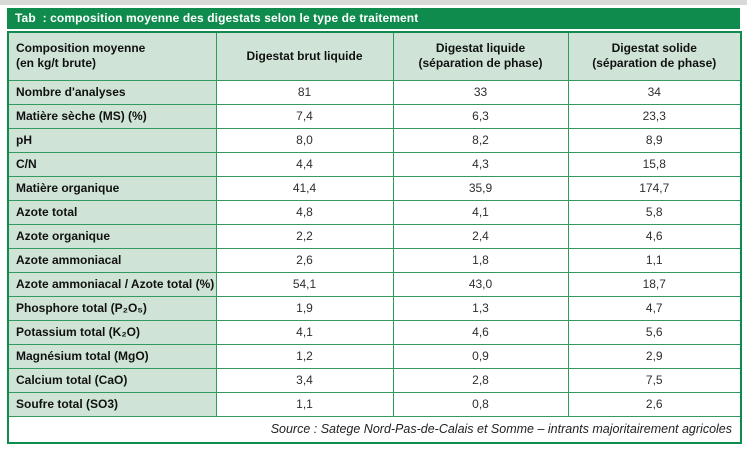  I want to click on cell-value: 4,8, so click(304, 212).